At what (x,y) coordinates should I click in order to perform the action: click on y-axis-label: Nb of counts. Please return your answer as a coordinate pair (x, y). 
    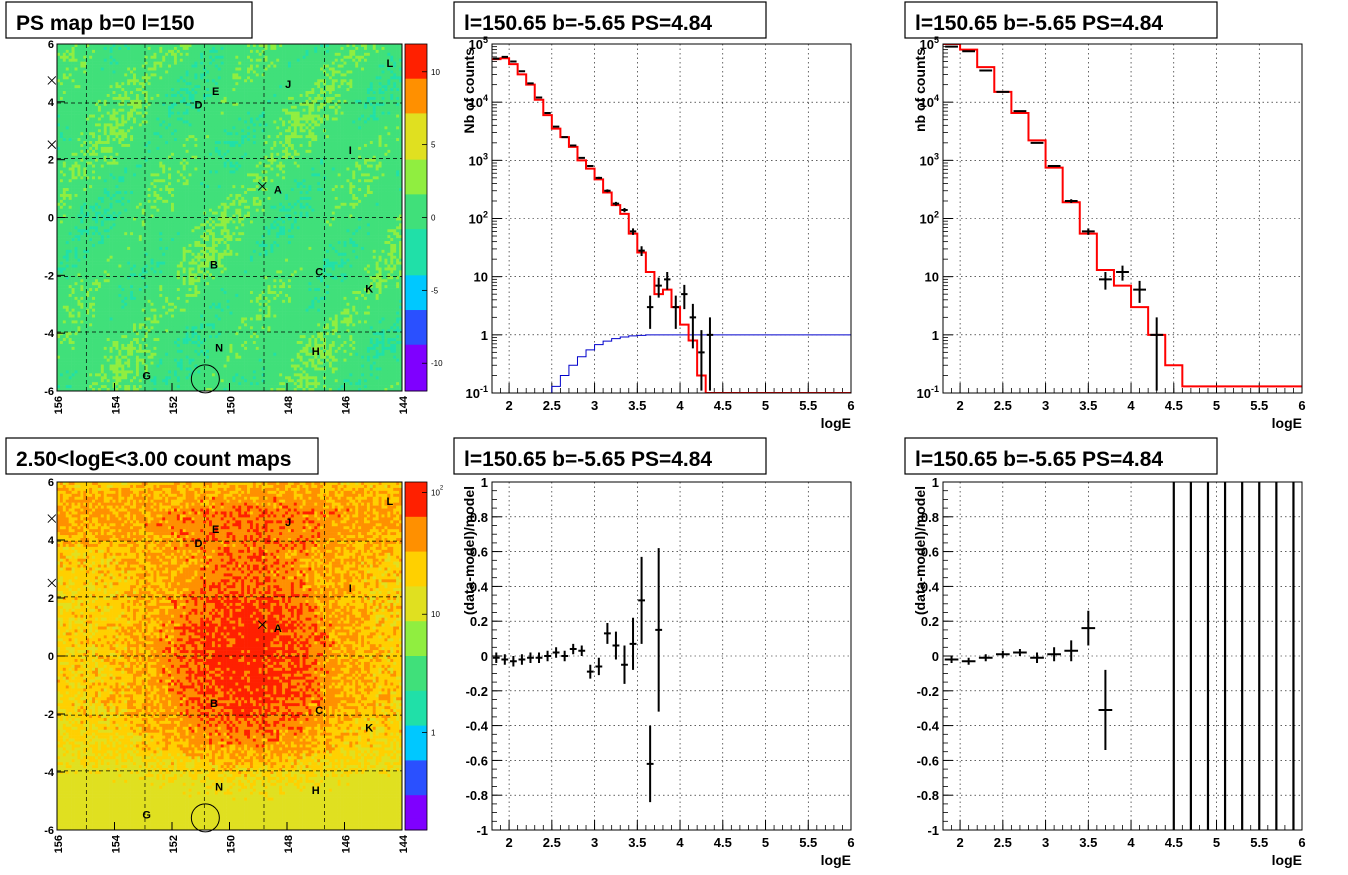
    Looking at the image, I should click on (469, 91).